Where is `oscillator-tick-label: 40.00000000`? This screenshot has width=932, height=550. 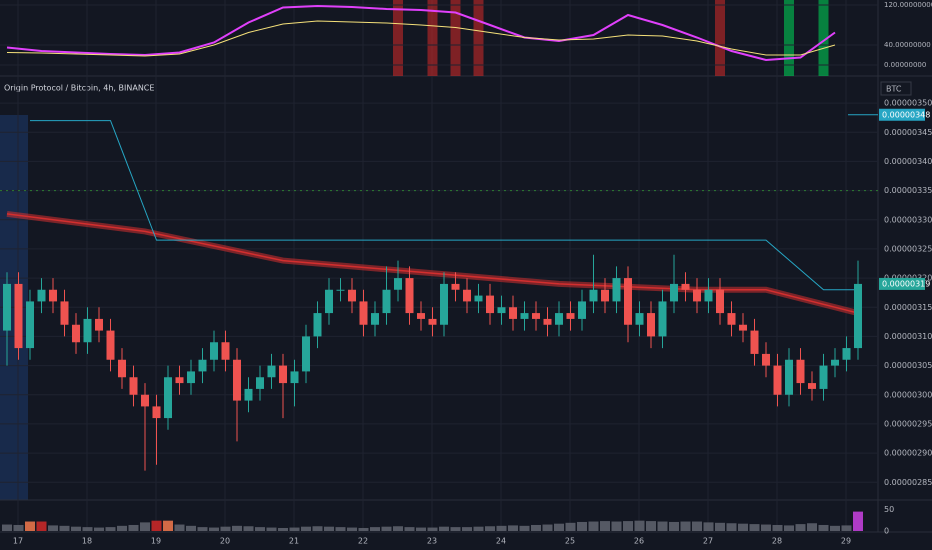
oscillator-tick-label: 40.00000000 is located at coordinates (907, 45).